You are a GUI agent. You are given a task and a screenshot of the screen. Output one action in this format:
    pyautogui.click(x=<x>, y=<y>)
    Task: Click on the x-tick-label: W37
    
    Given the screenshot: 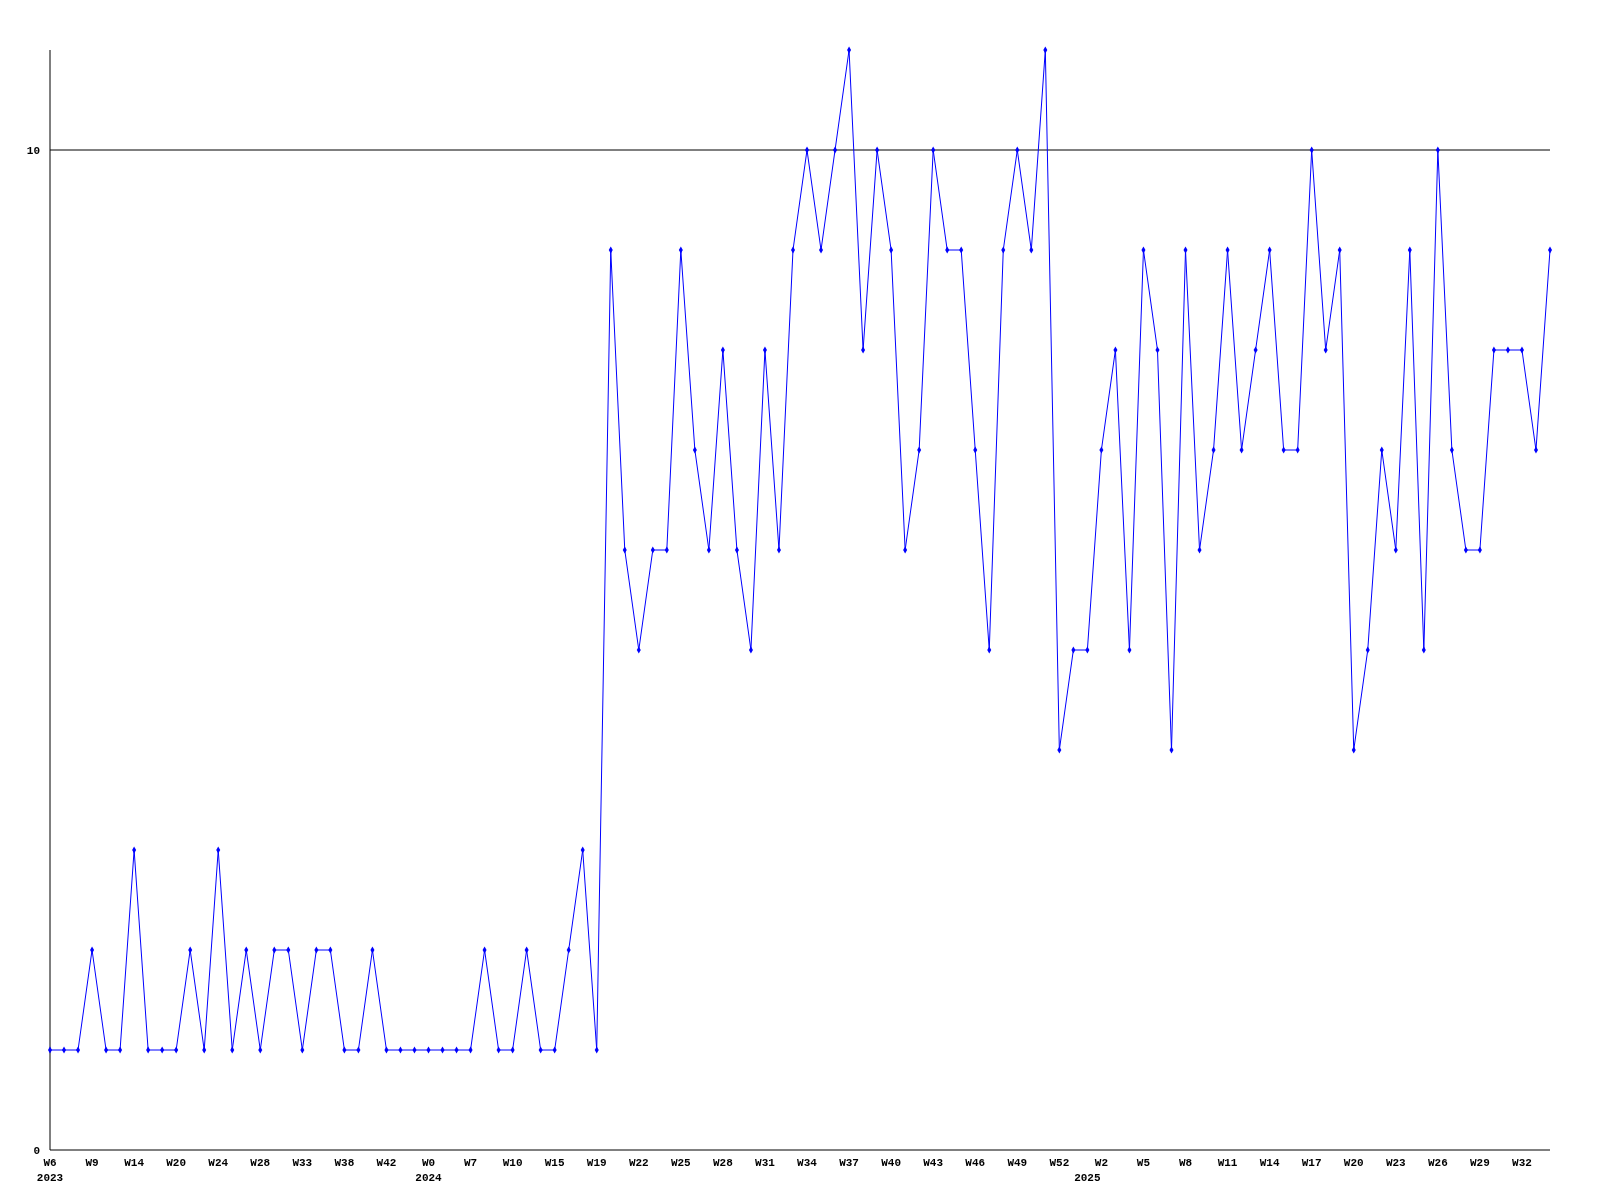 What is the action you would take?
    pyautogui.click(x=849, y=1163)
    